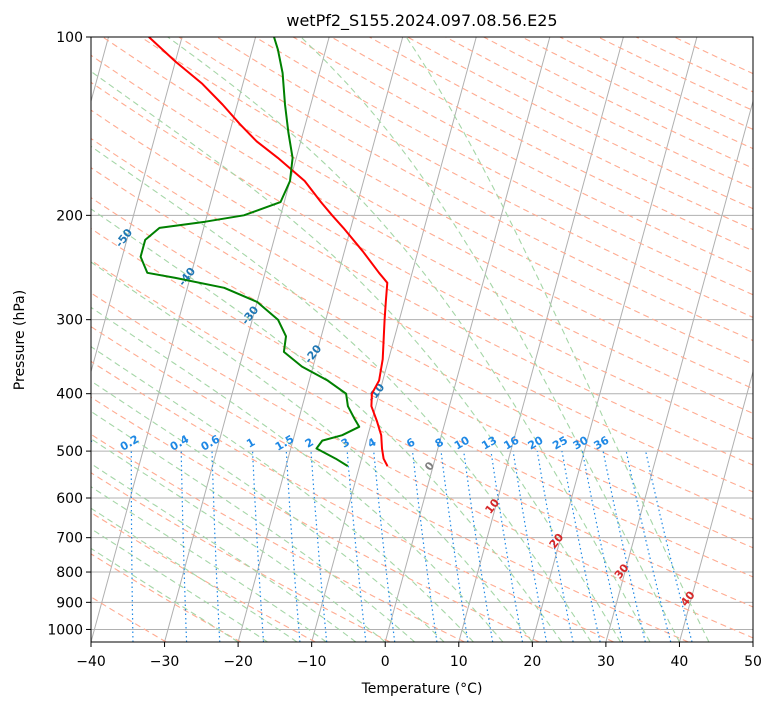  What do you see at coordinates (385, 662) in the screenshot?
I see `x-tick-label: 0` at bounding box center [385, 662].